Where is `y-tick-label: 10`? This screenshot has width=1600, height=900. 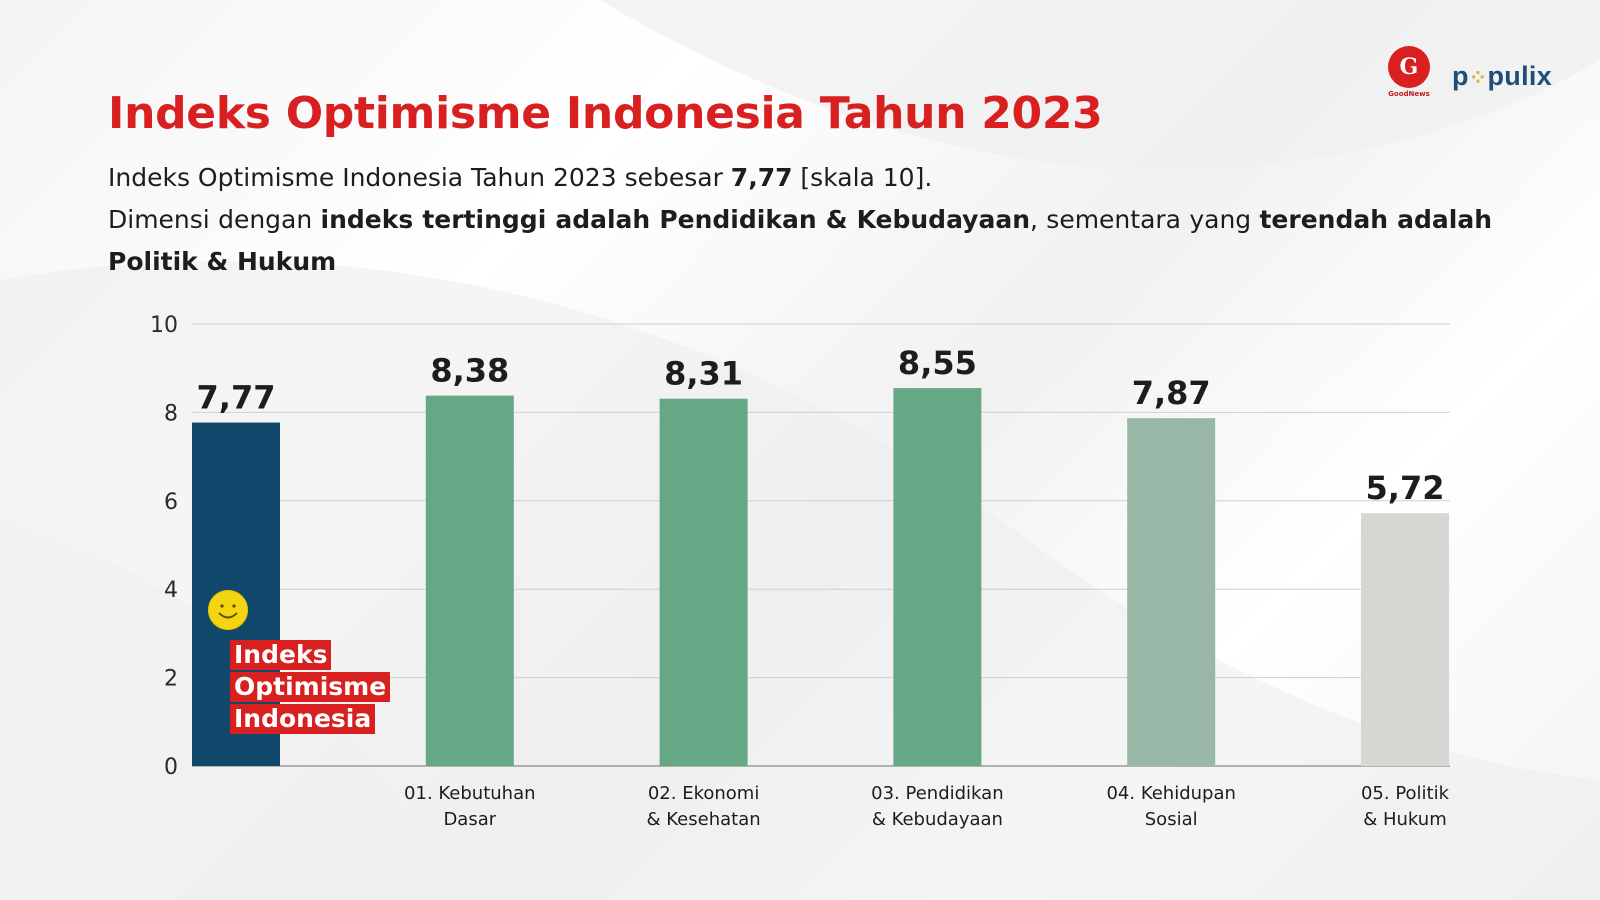
y-tick-label: 10 is located at coordinates (164, 325).